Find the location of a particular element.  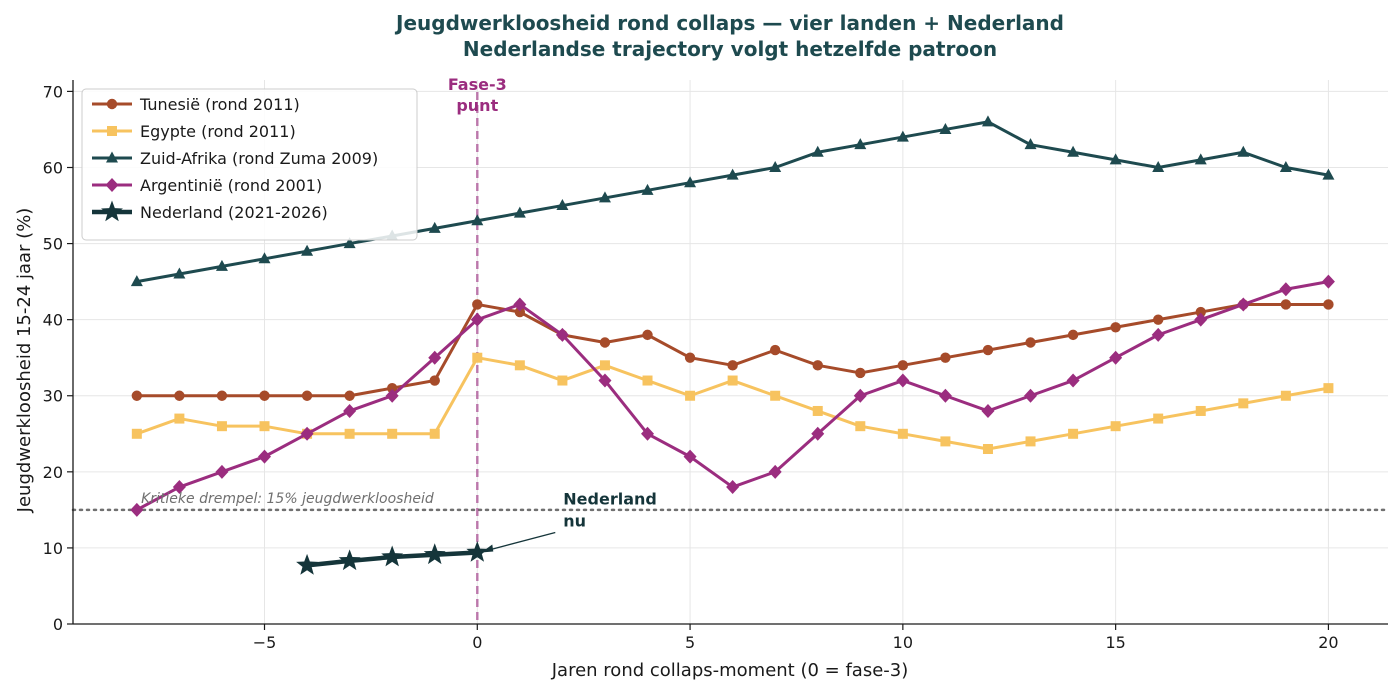

annotation-arrow-head is located at coordinates (487, 548).